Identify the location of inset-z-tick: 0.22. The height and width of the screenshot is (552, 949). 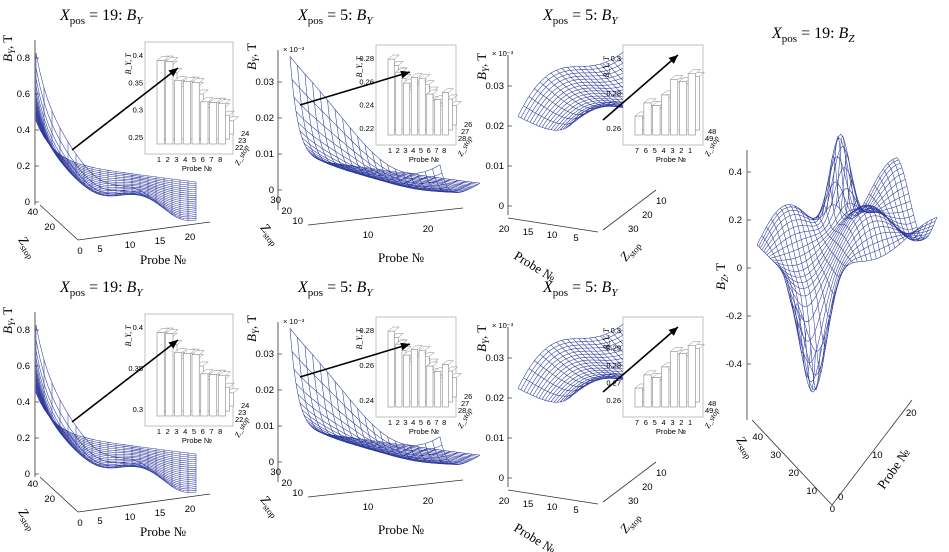
(366, 128).